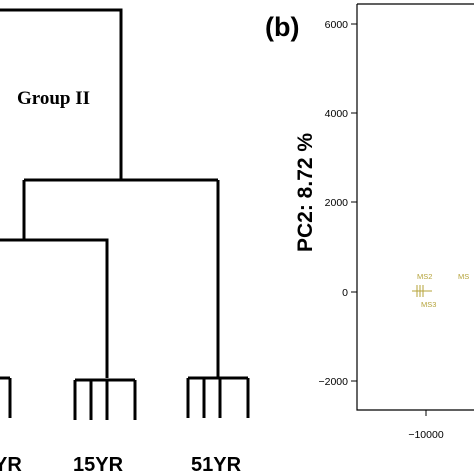 The width and height of the screenshot is (474, 474). Describe the element at coordinates (354, 202) in the screenshot. I see `y-axis` at that location.